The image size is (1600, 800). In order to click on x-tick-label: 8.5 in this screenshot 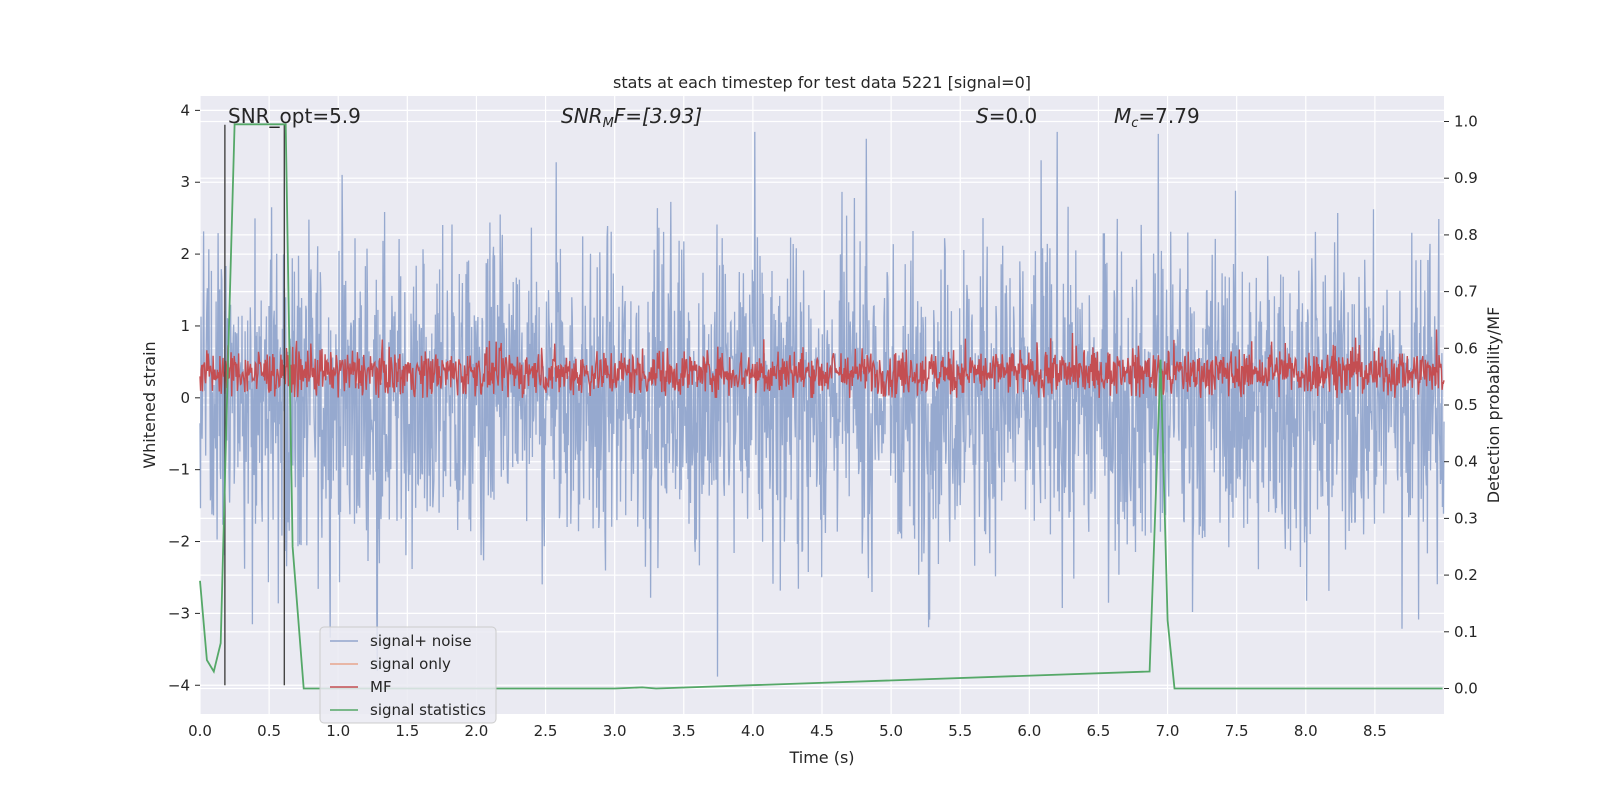, I will do `click(1375, 731)`.